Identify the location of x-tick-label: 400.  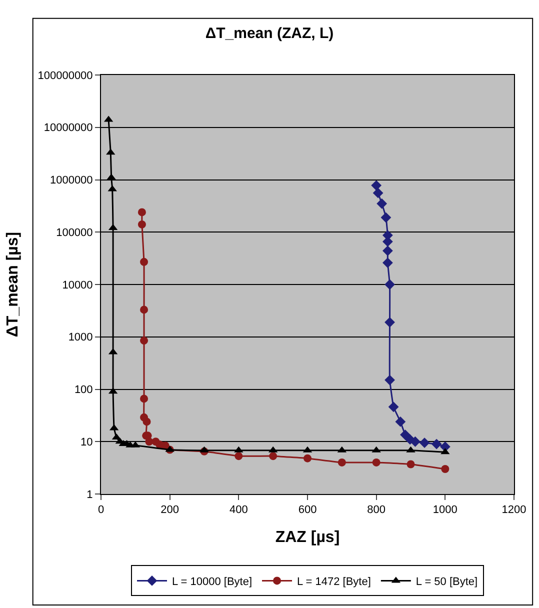
(238, 510).